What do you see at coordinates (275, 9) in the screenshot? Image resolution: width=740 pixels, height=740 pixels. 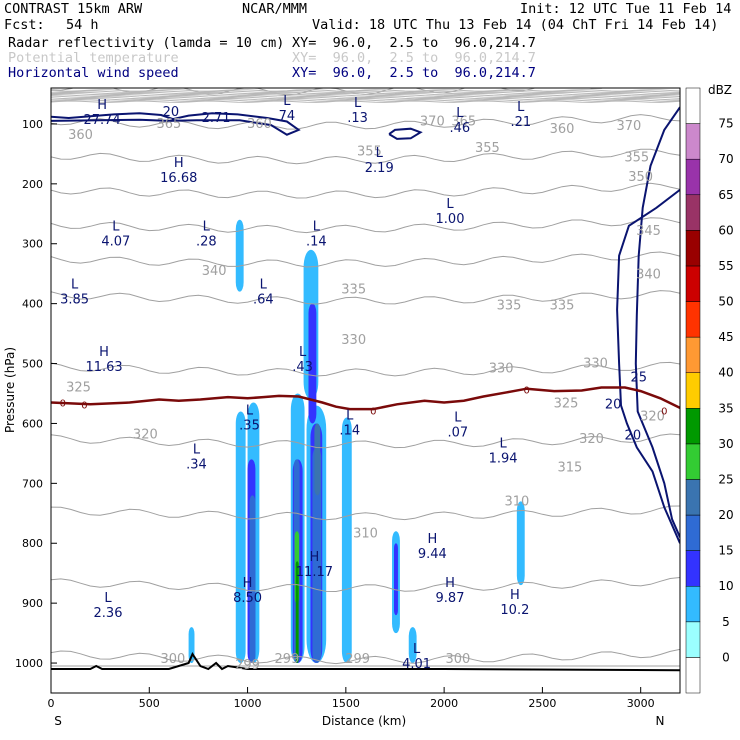 I see `header-org: NCAR/MMM` at bounding box center [275, 9].